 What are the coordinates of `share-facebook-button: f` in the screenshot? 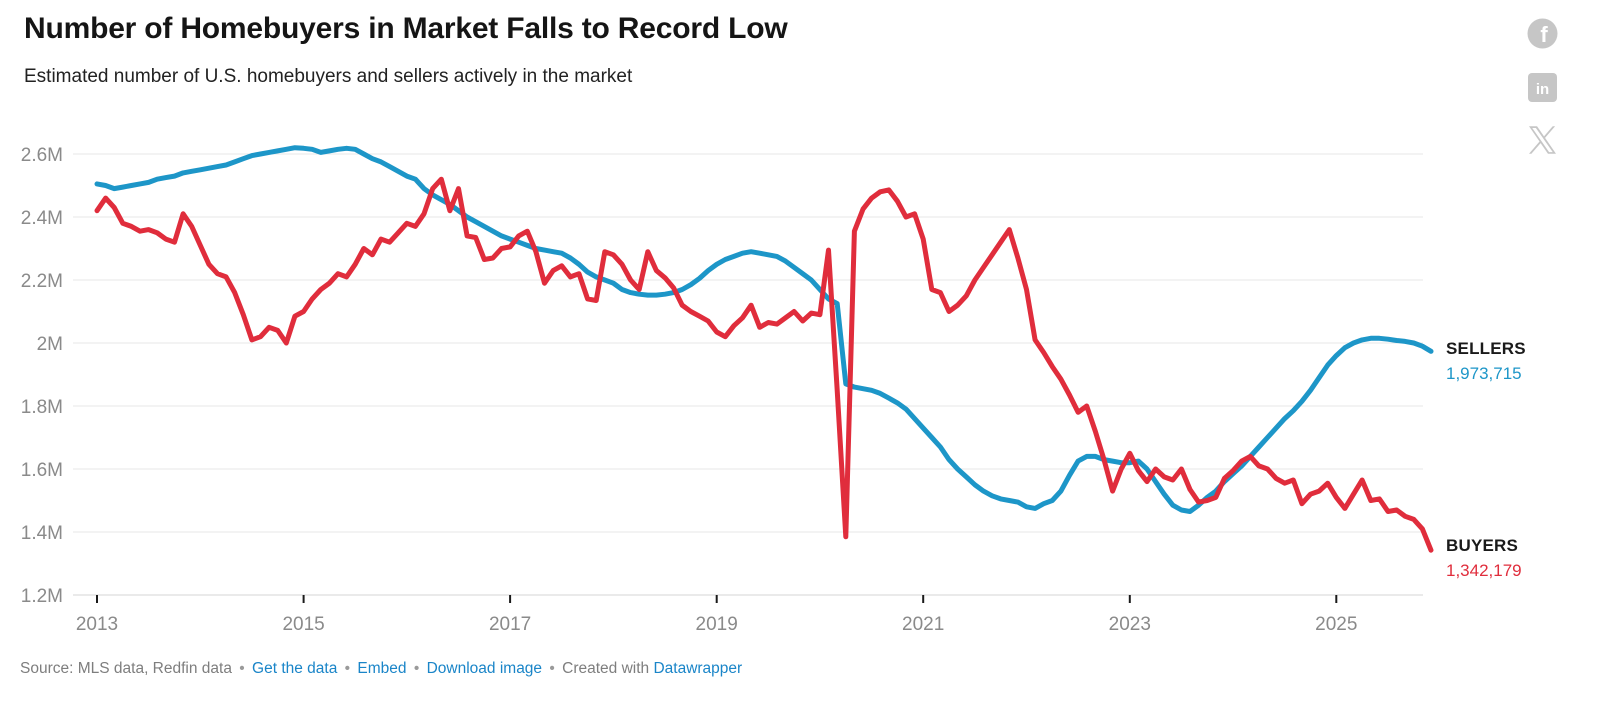 It's located at (1542, 33).